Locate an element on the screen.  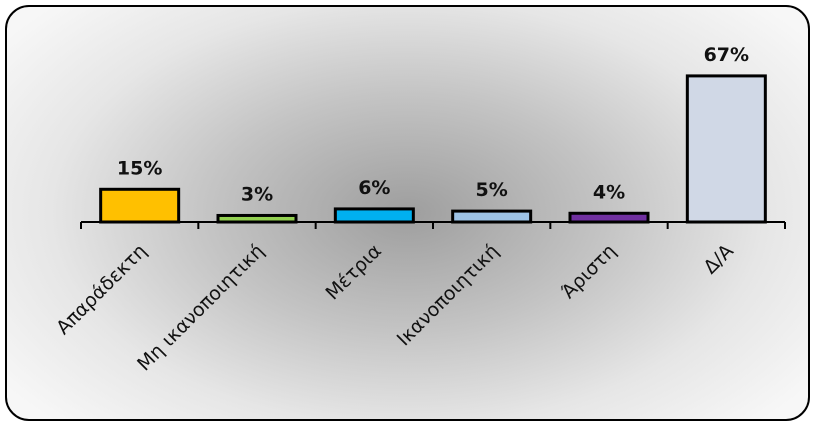
data-label: 4% is located at coordinates (609, 192).